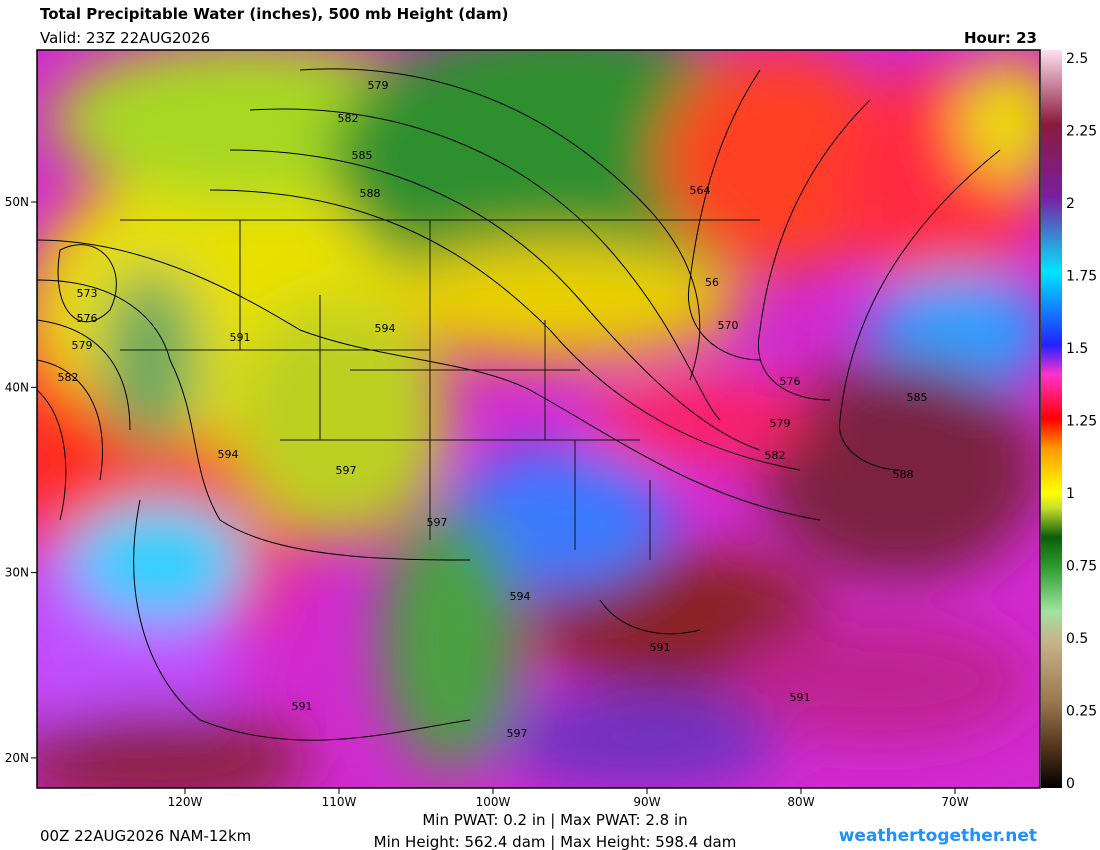  Describe the element at coordinates (17, 758) in the screenshot. I see `lat-label: 20N` at that location.